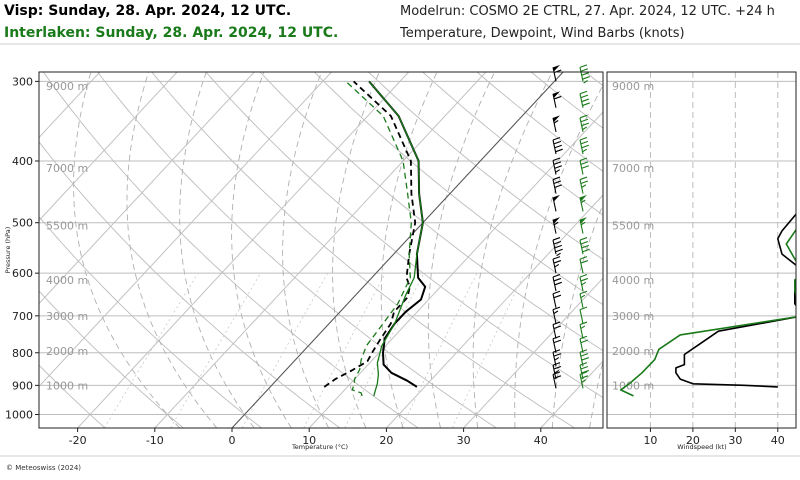 This screenshot has height=480, width=800. I want to click on y-tick-label: 400, so click(22, 161).